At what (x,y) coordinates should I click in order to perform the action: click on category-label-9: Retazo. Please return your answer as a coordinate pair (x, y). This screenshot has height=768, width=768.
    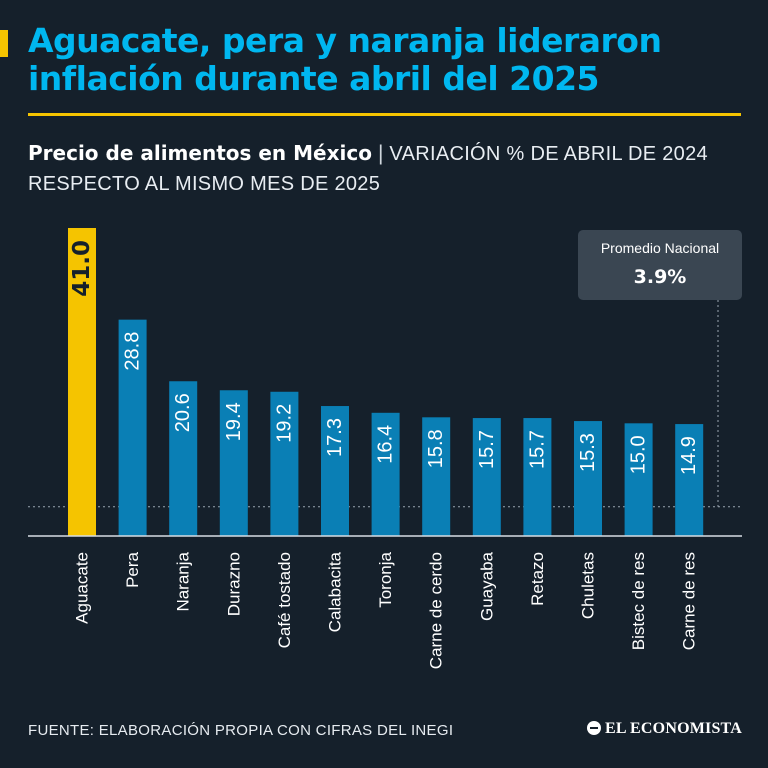
    Looking at the image, I should click on (537, 579).